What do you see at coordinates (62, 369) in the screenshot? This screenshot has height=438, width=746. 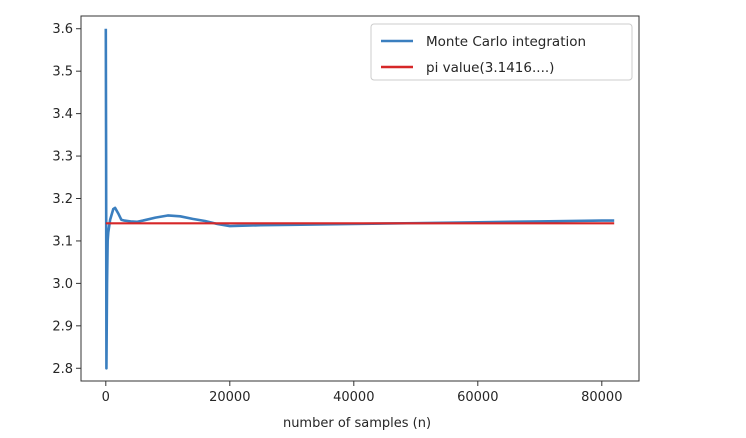 I see `y-tick-label: 2.8` at bounding box center [62, 369].